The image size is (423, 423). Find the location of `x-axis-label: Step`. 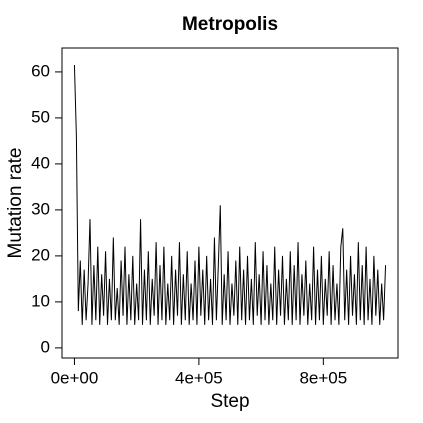

x-axis-label: Step is located at coordinates (229, 401).